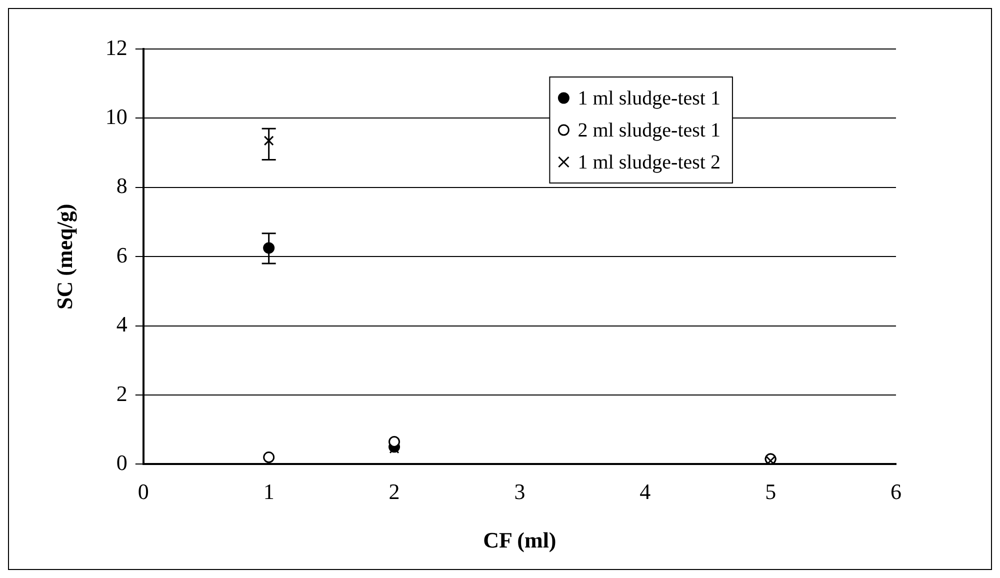 This screenshot has width=1000, height=578. Describe the element at coordinates (116, 116) in the screenshot. I see `y-tick-label: 10` at that location.